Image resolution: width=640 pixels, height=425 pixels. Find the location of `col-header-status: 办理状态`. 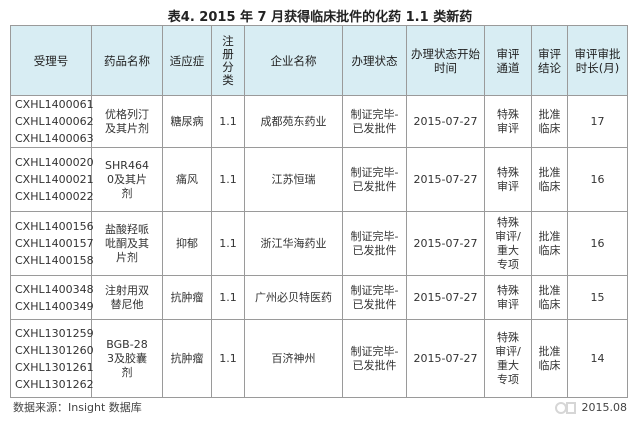

col-header-status: 办理状态 is located at coordinates (374, 60).